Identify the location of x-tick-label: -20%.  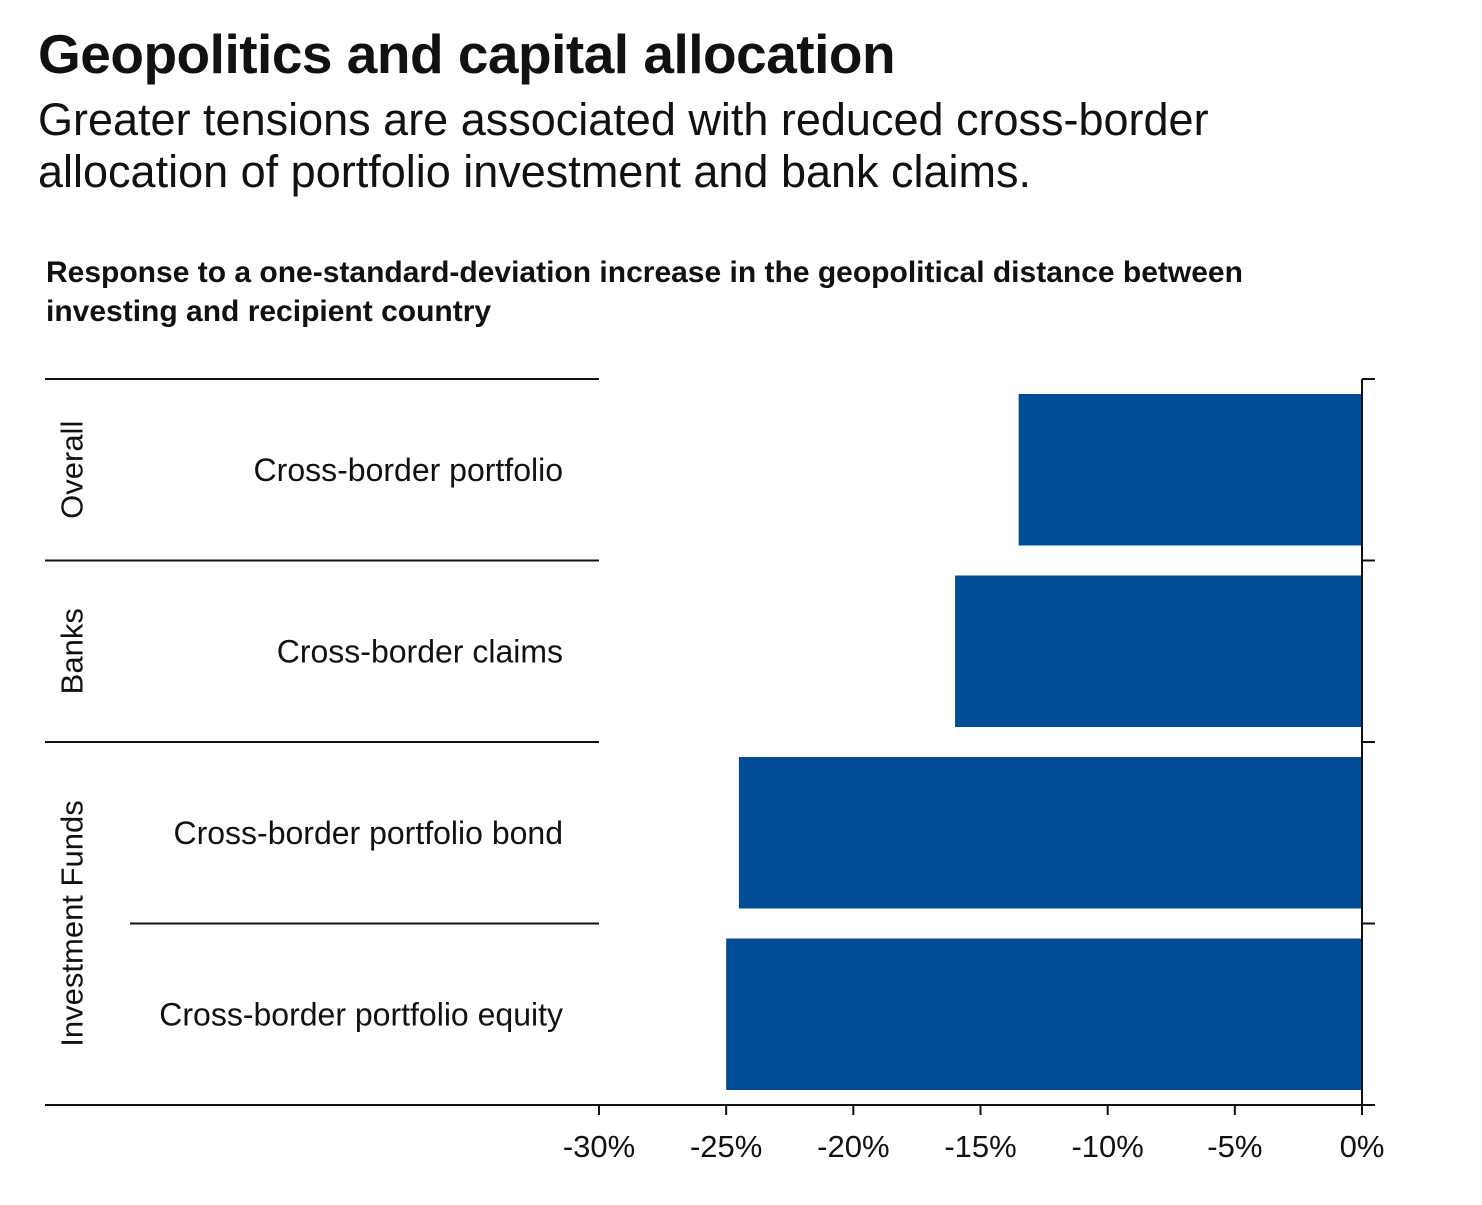
(853, 1146).